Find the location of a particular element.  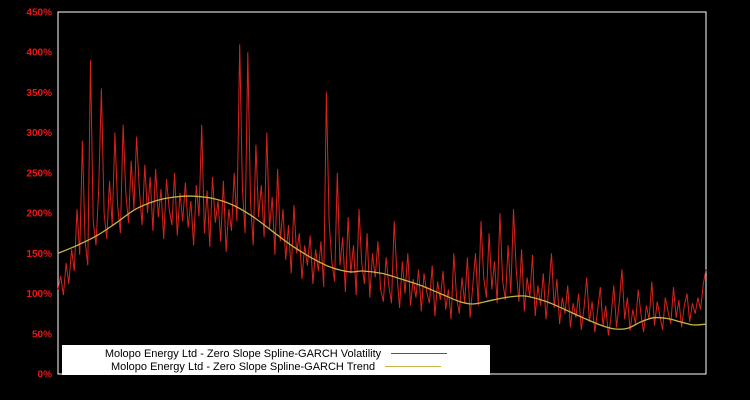

volatility-line-sample-icon is located at coordinates (419, 353).